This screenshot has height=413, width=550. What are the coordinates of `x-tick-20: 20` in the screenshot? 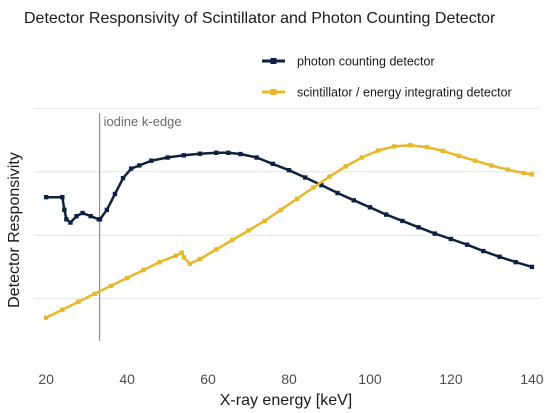 It's located at (46, 379).